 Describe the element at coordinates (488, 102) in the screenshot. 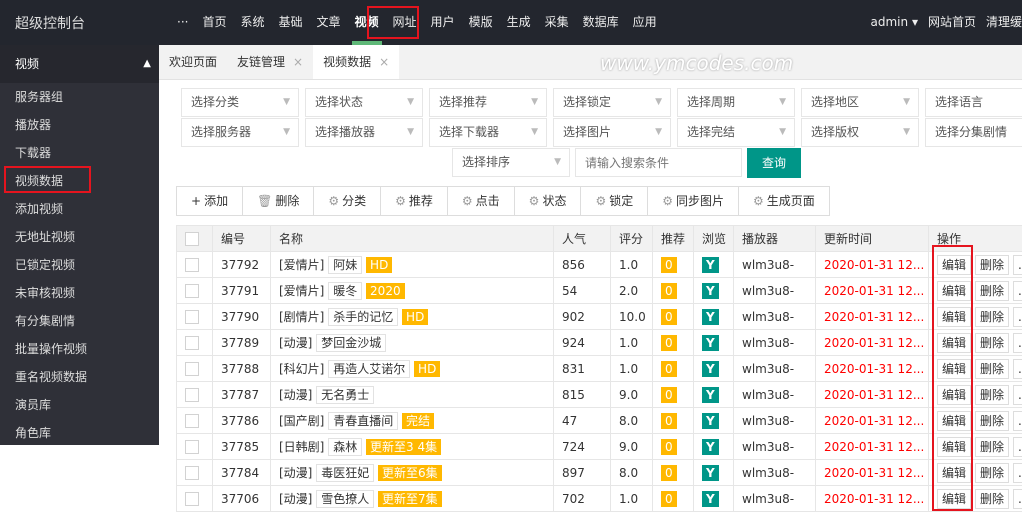

I see `filter-select: 选择推荐 ▼` at that location.